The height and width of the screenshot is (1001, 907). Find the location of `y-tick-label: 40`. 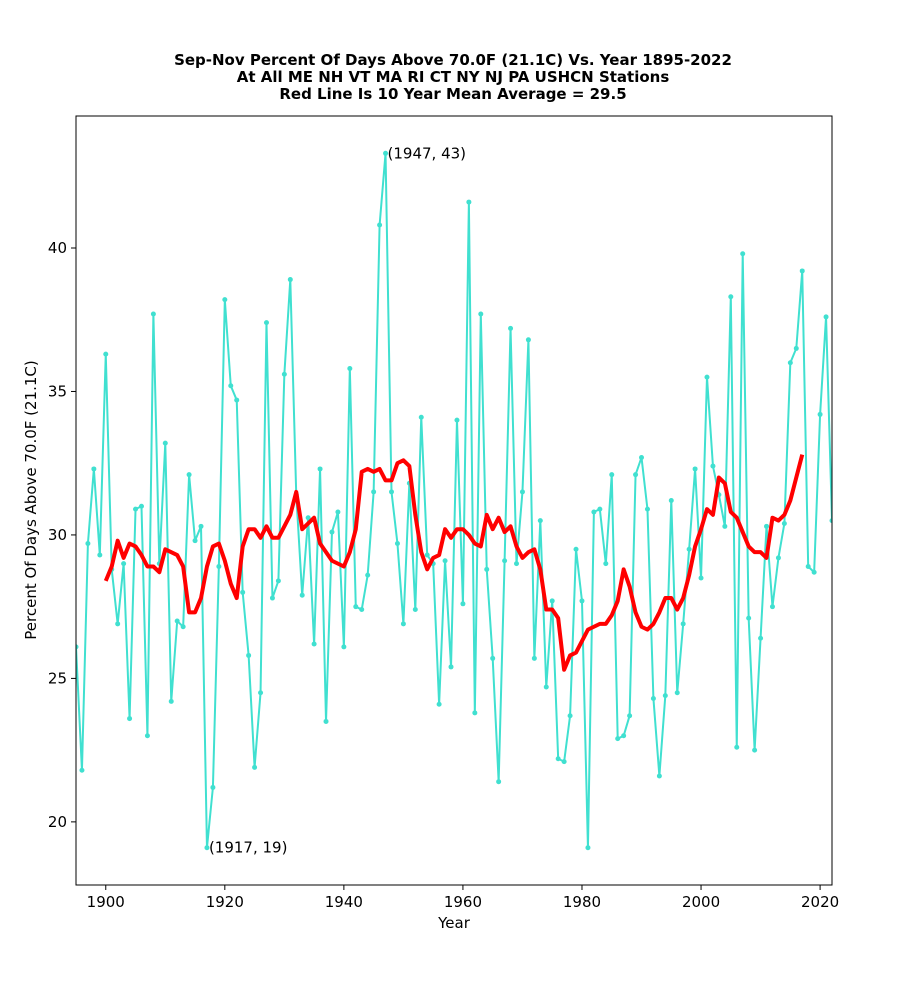

y-tick-label: 40 is located at coordinates (57, 248).